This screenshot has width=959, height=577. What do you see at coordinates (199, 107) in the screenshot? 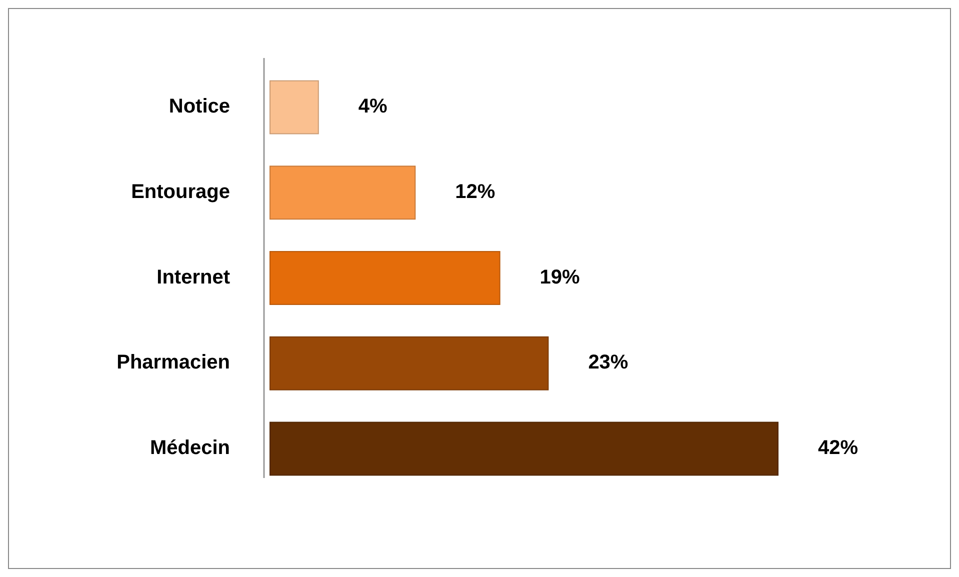
I see `y-tick-label: Notice` at bounding box center [199, 107].